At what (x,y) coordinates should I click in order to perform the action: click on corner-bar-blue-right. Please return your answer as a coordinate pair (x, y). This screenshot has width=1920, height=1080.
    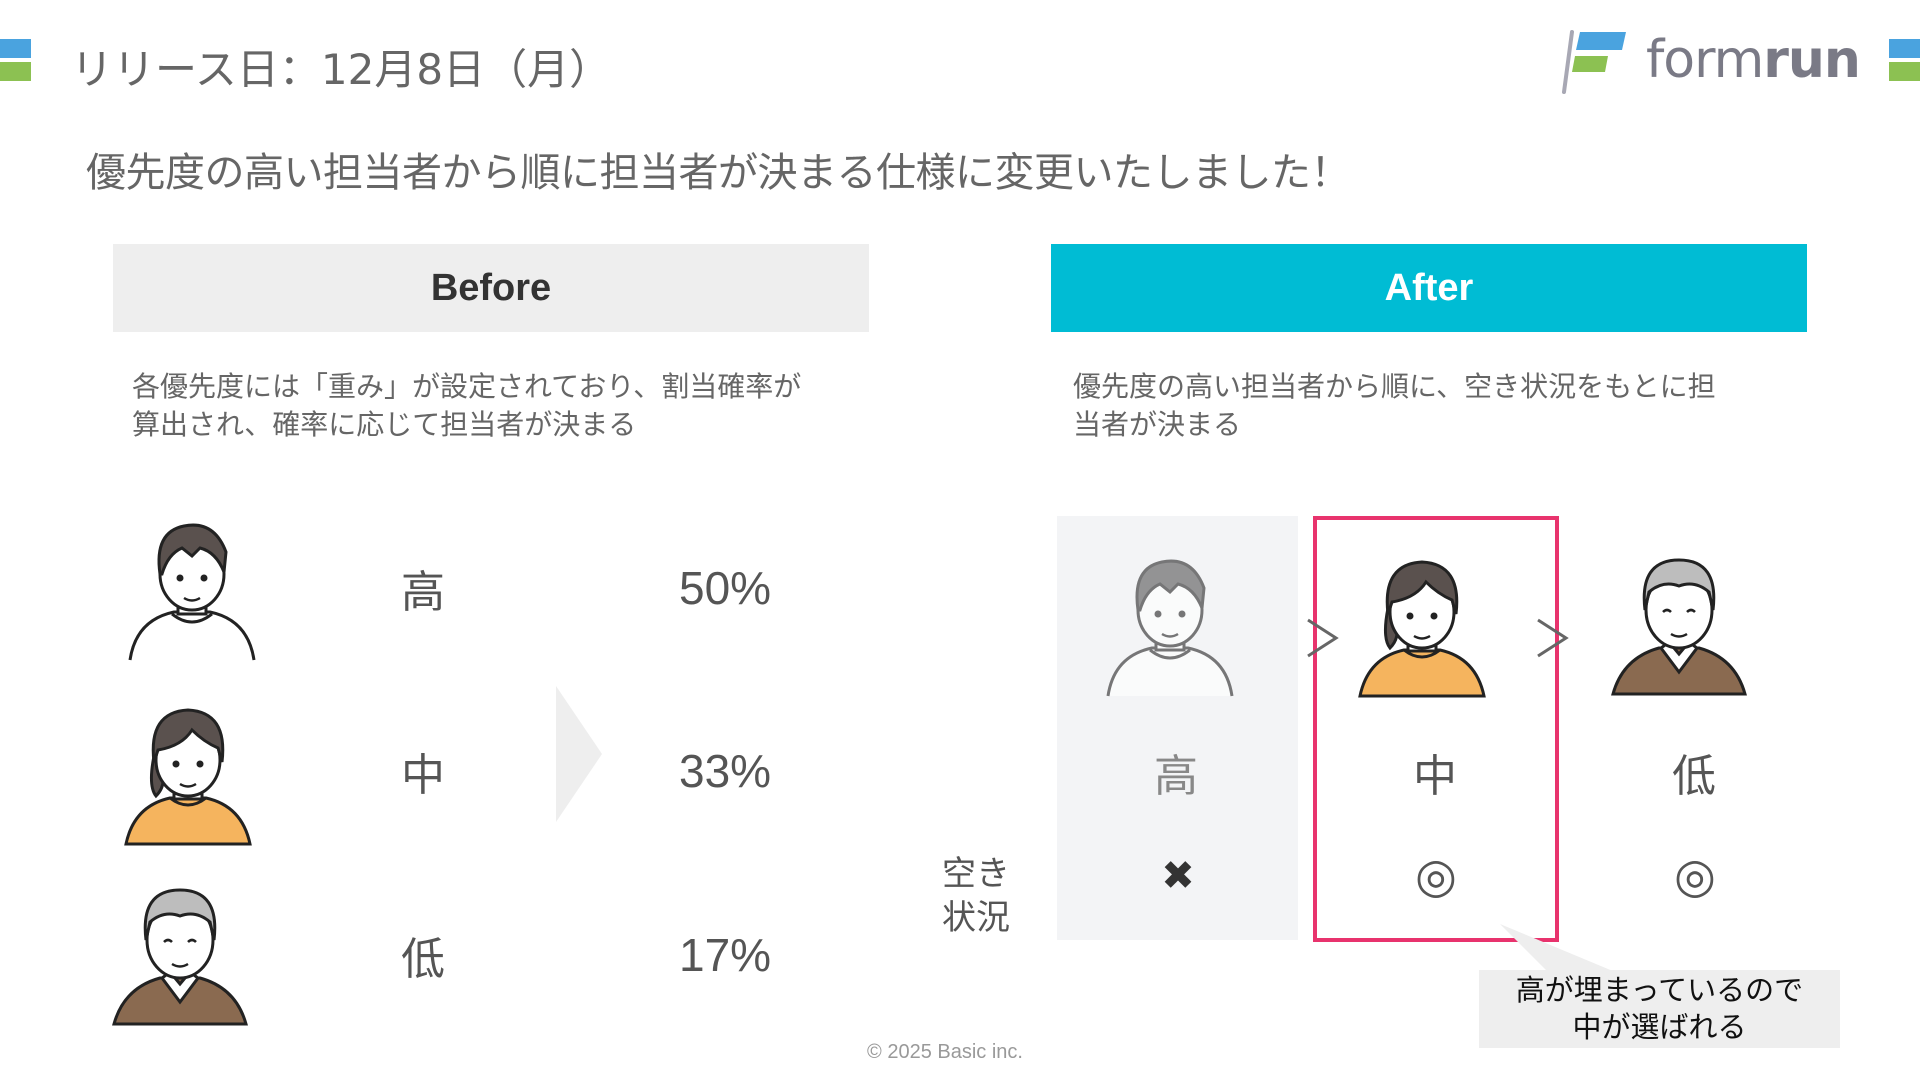
    Looking at the image, I should click on (1904, 48).